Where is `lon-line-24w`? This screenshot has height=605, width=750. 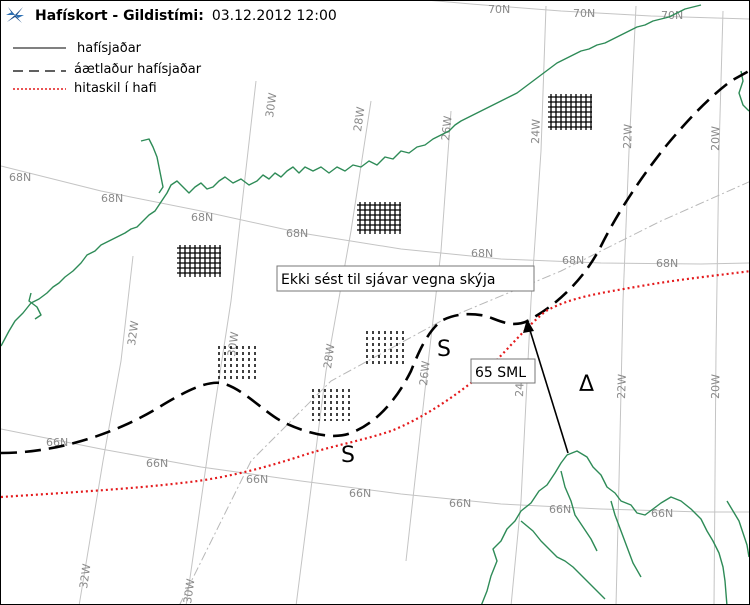 lon-line-24w is located at coordinates (528, 304).